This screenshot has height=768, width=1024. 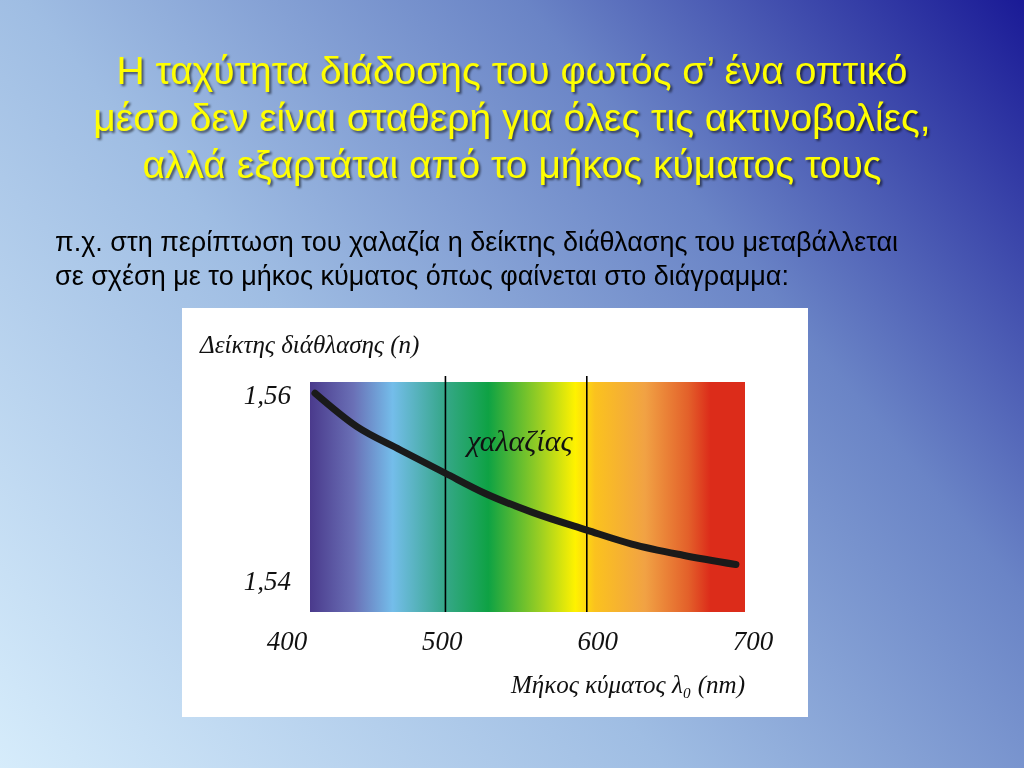 I want to click on y-tick-label: 1,56, so click(x=267, y=394).